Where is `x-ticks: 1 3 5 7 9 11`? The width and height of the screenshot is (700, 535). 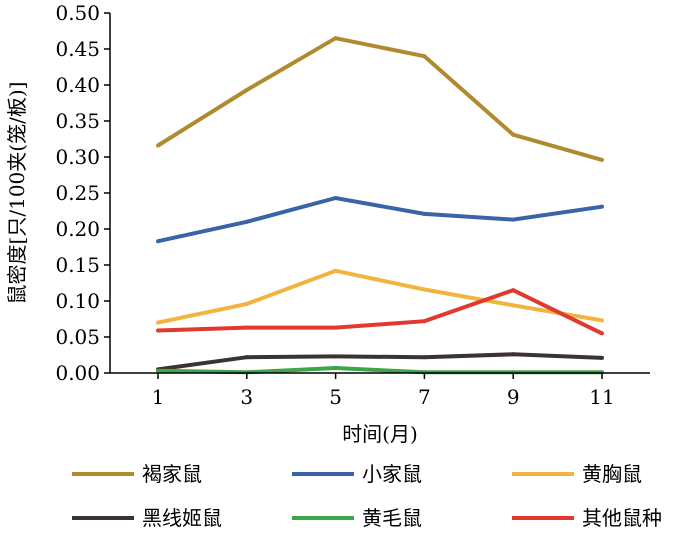
x-ticks: 1 3 5 7 9 11 is located at coordinates (383, 391).